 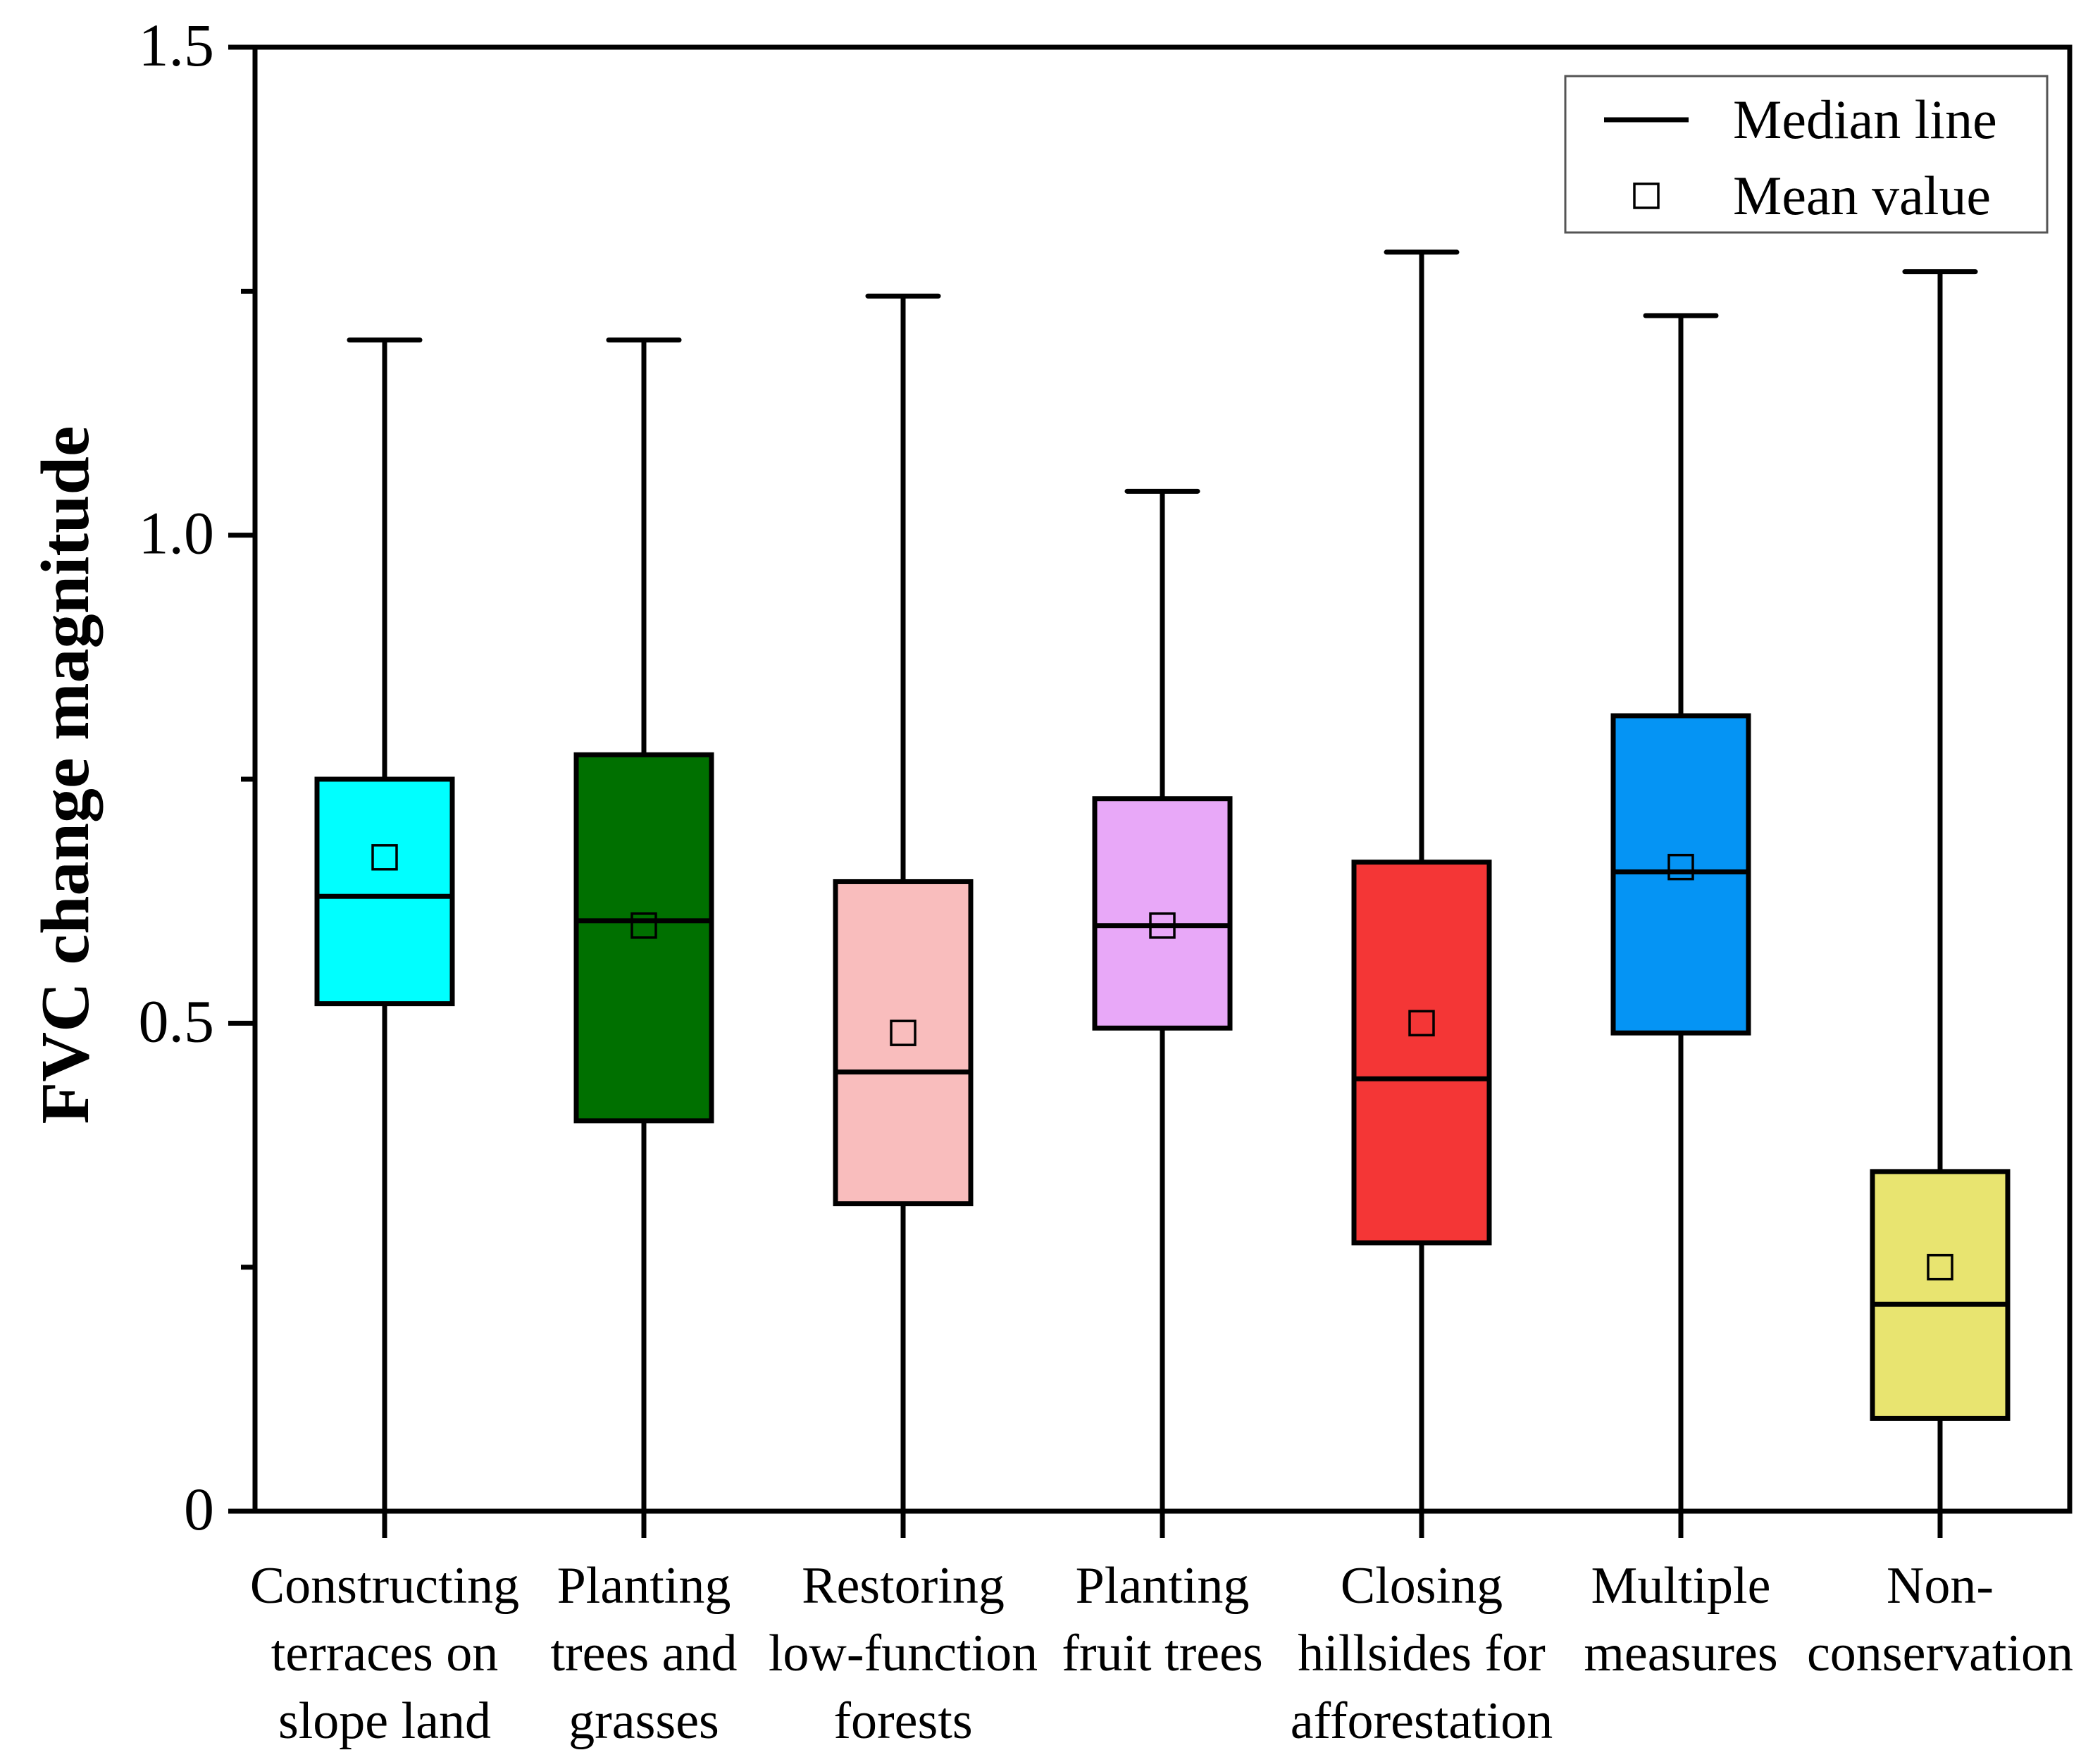 I want to click on legend-mean-square-icon, so click(x=1647, y=196).